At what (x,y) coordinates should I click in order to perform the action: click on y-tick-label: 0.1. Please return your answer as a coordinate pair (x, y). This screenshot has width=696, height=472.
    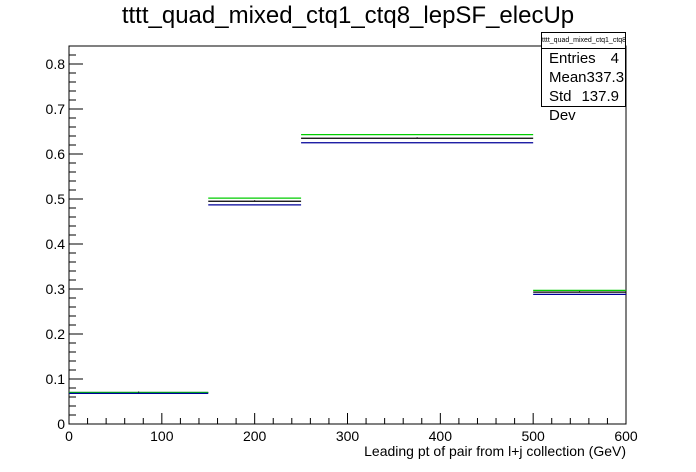
    Looking at the image, I should click on (56, 379).